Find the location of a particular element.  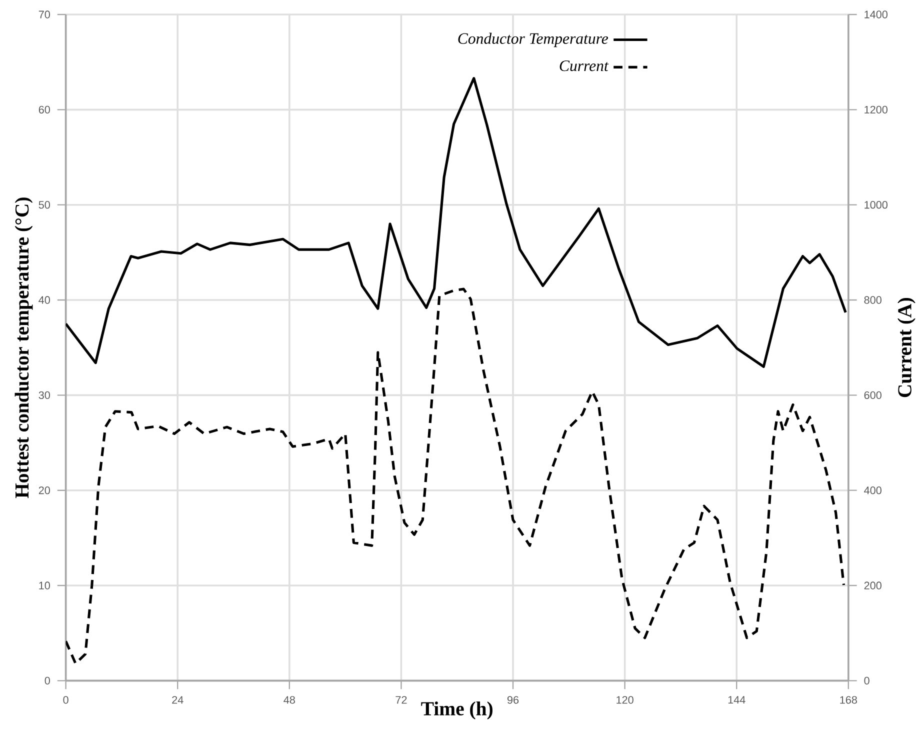

x-tick-label: 120 is located at coordinates (625, 700).